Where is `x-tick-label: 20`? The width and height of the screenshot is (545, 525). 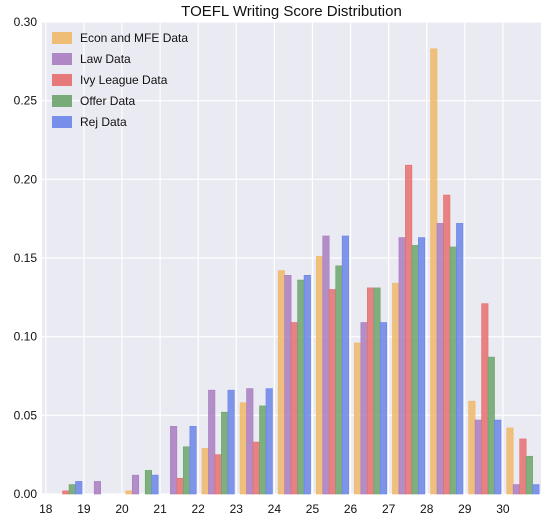 x-tick-label: 20 is located at coordinates (122, 509).